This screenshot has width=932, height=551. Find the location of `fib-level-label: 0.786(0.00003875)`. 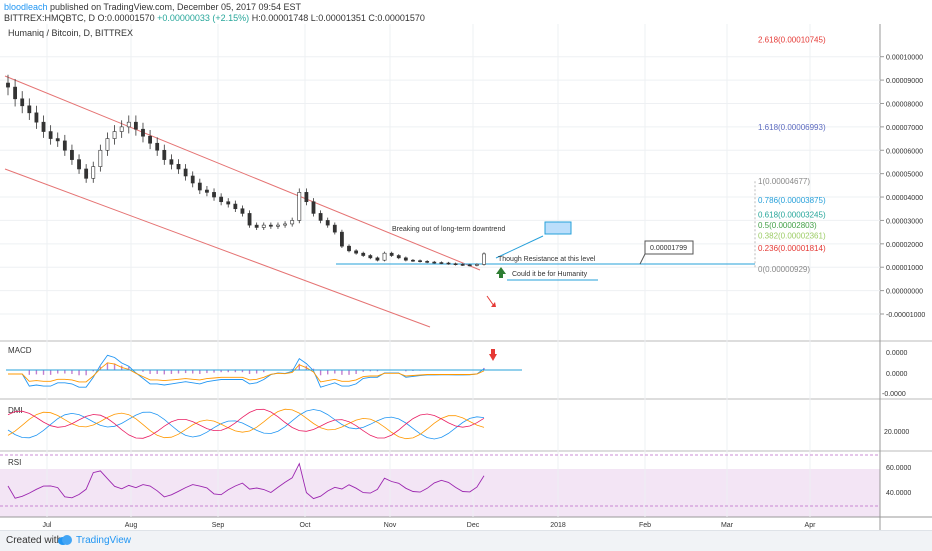

fib-level-label: 0.786(0.00003875) is located at coordinates (792, 200).